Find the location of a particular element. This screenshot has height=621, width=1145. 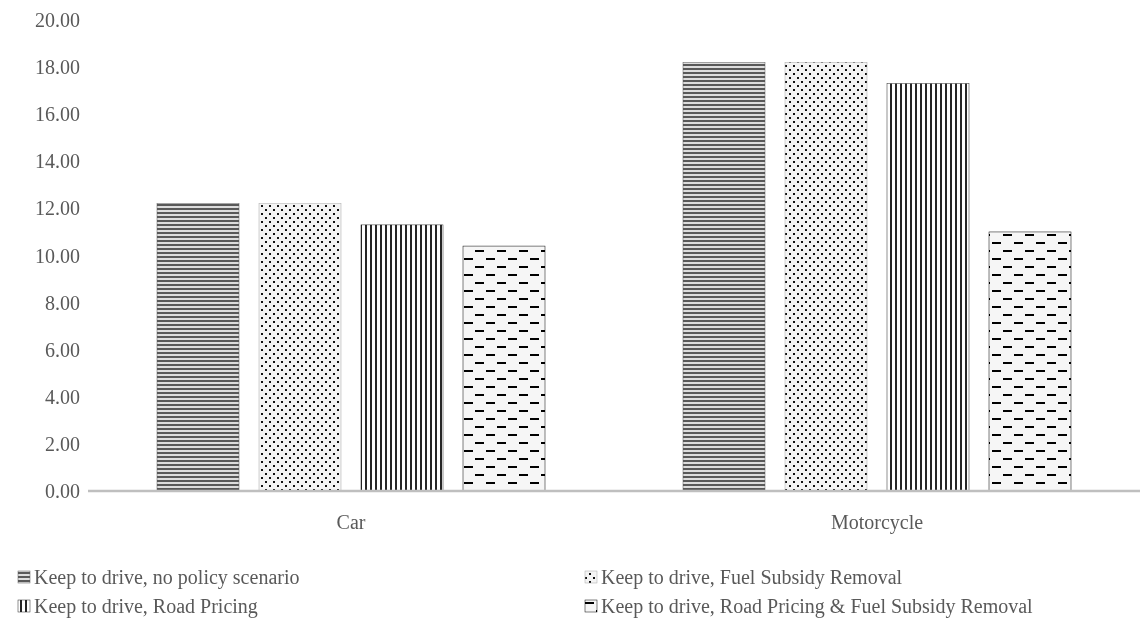

y-tick-label: 16.00 is located at coordinates (57, 114).